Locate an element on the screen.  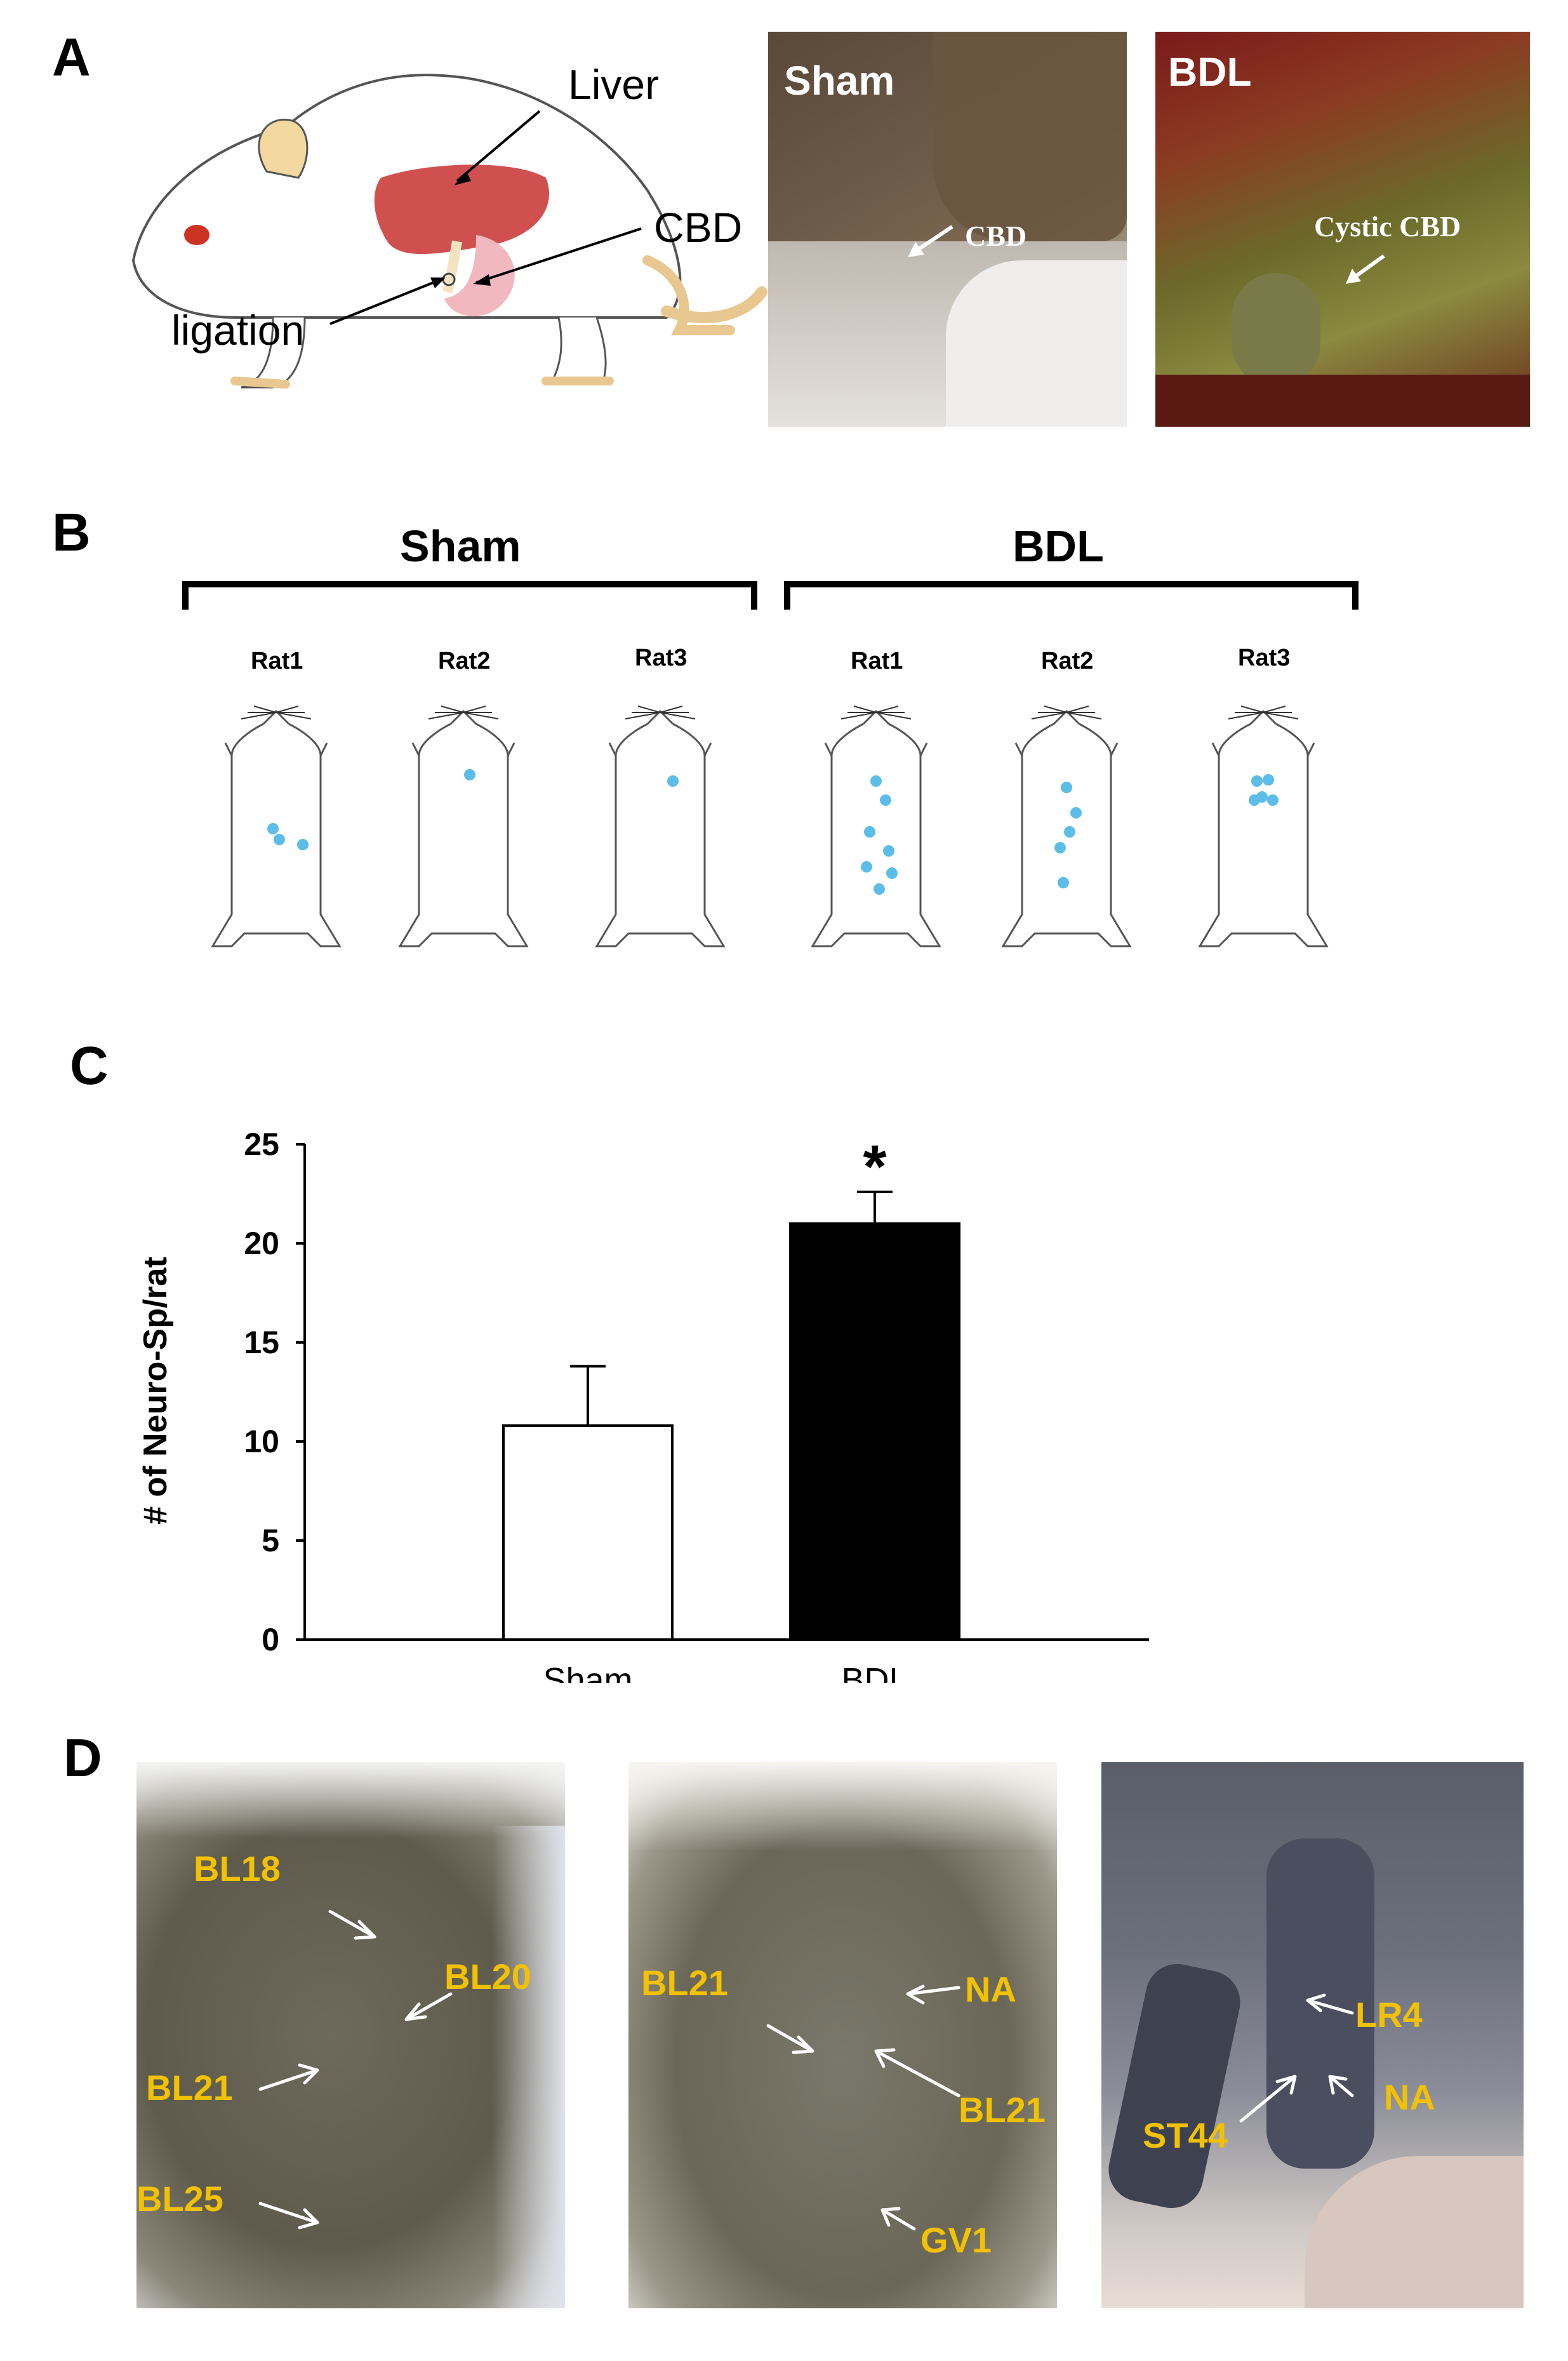
bdl-photo is located at coordinates (1342, 229).